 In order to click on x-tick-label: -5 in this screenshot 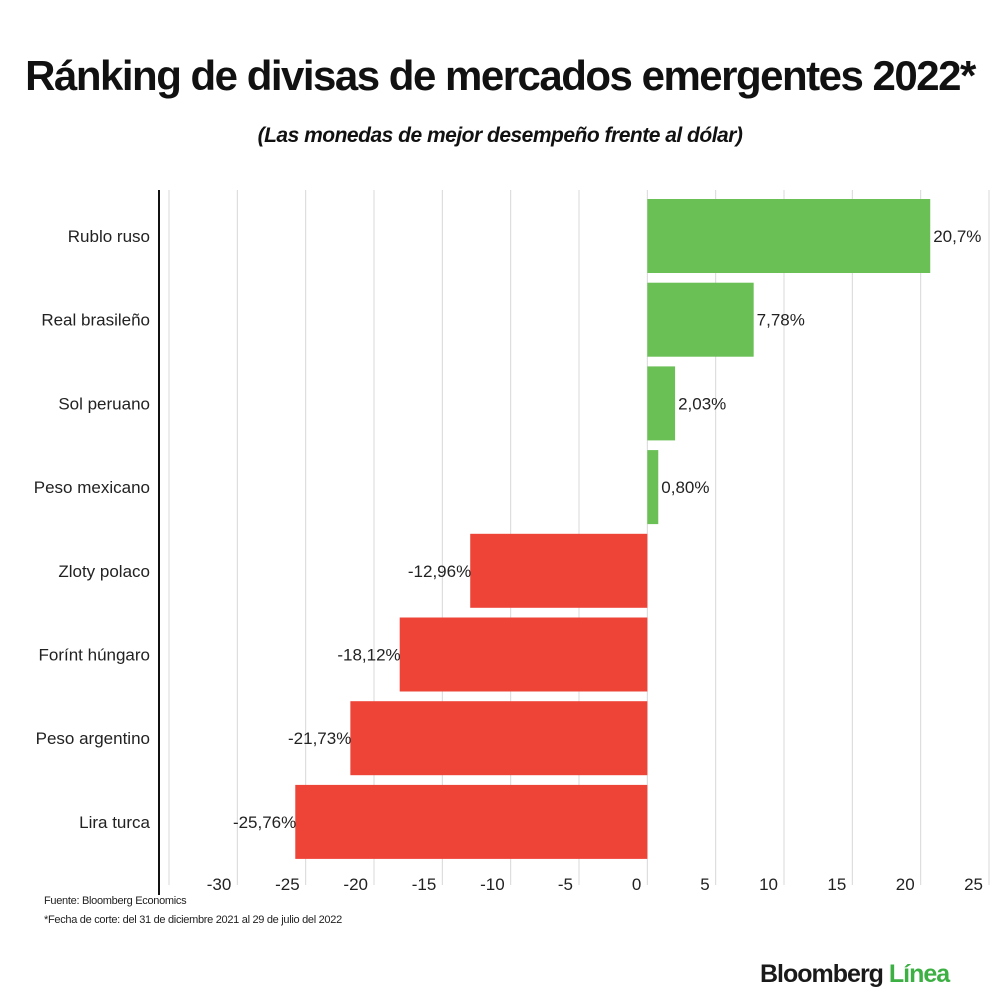, I will do `click(565, 884)`.